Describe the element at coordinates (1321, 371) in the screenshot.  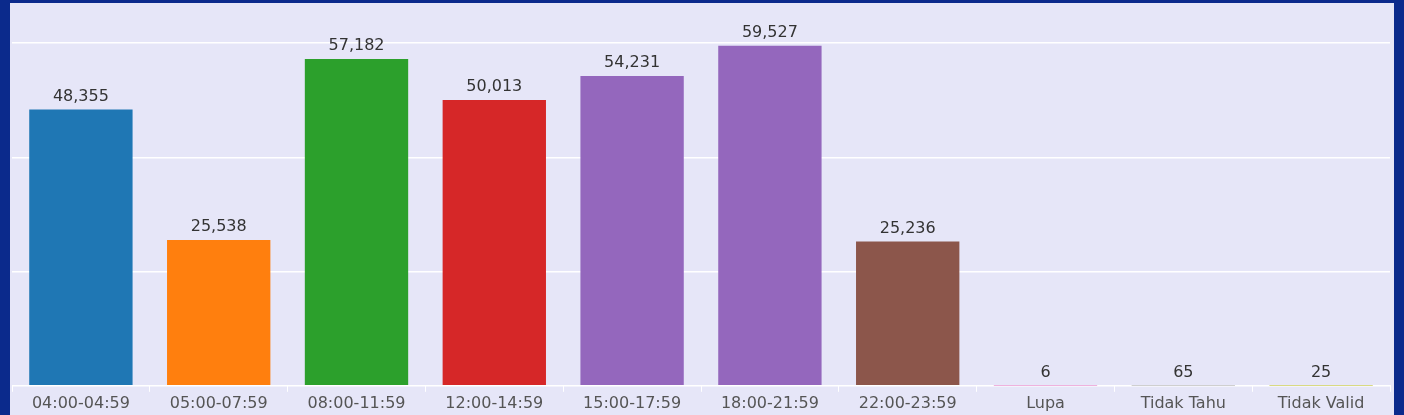
I see `data-label: 25` at that location.